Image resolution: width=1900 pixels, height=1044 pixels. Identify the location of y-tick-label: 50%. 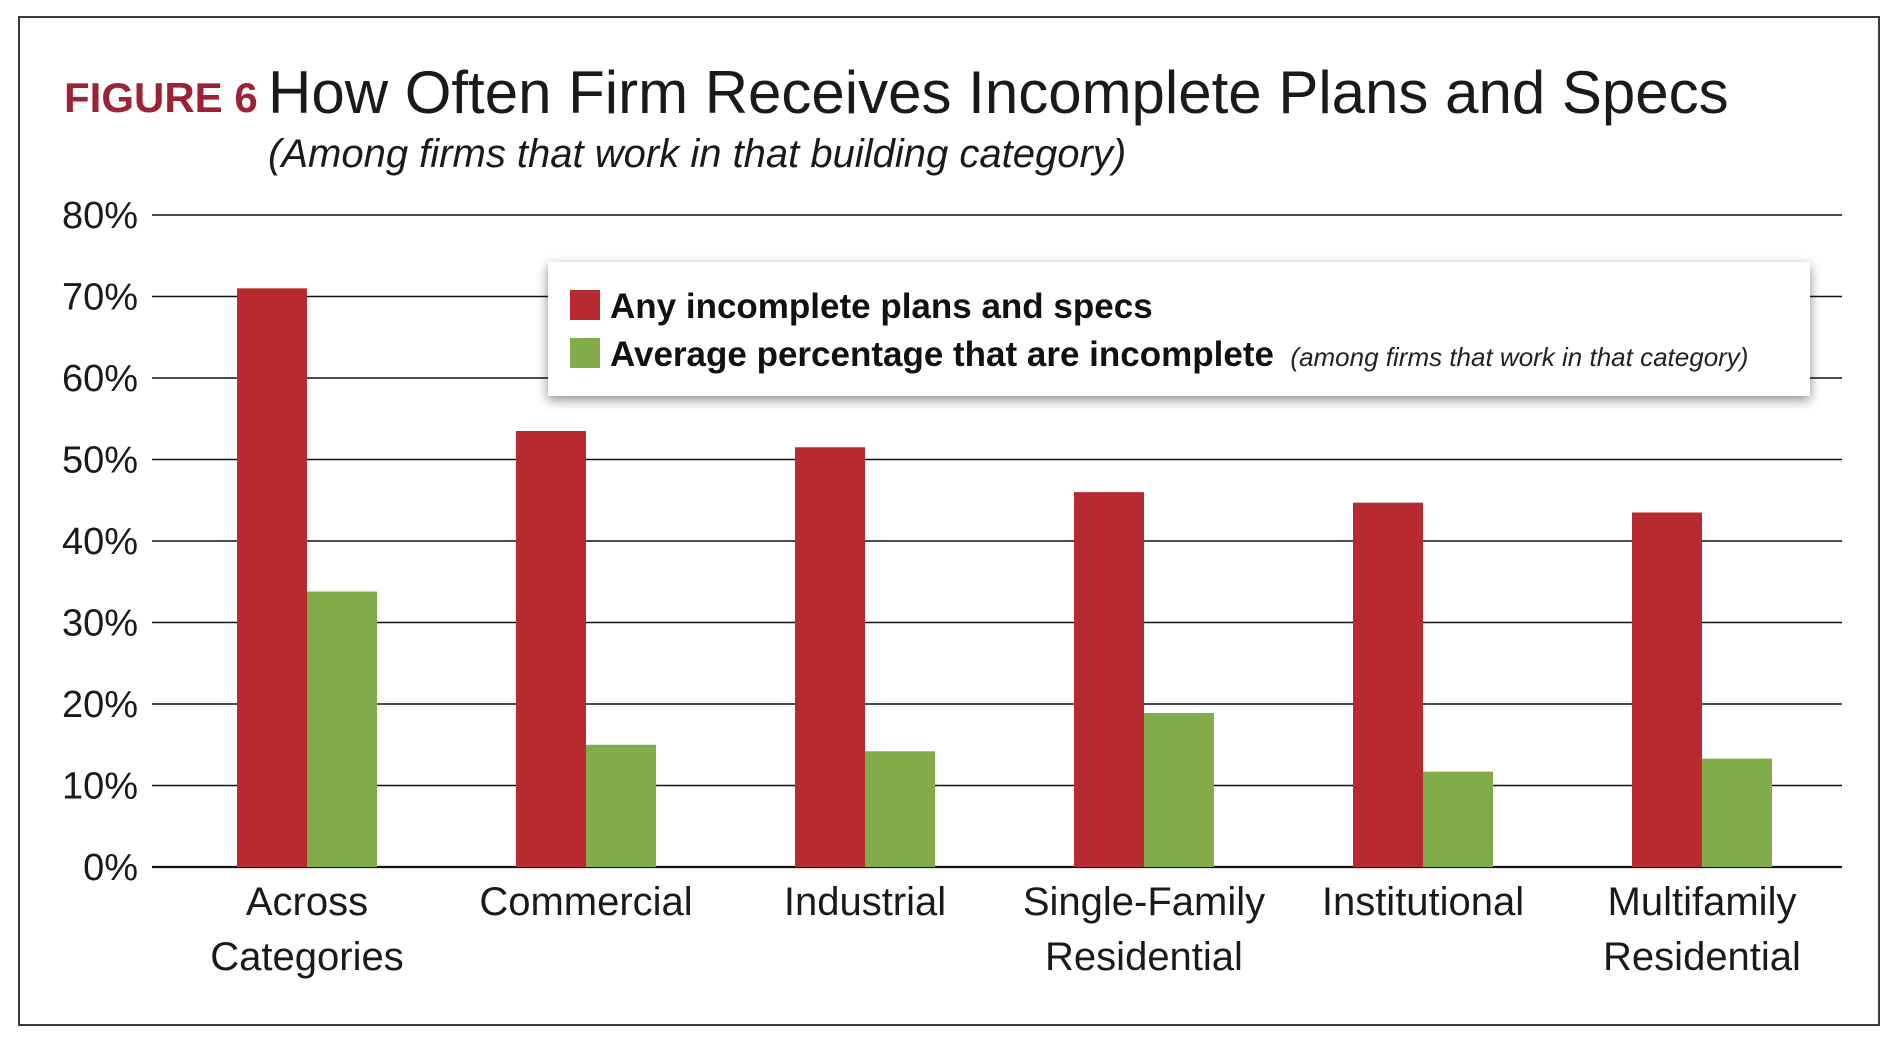
(100, 461).